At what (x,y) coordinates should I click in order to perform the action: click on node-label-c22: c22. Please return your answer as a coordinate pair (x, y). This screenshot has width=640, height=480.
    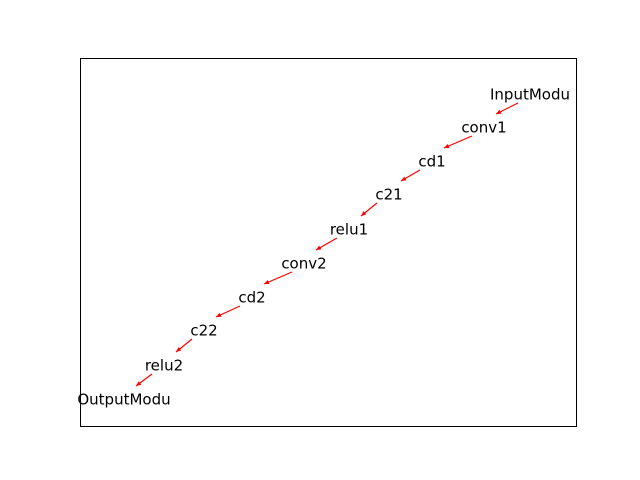
    Looking at the image, I should click on (203, 331).